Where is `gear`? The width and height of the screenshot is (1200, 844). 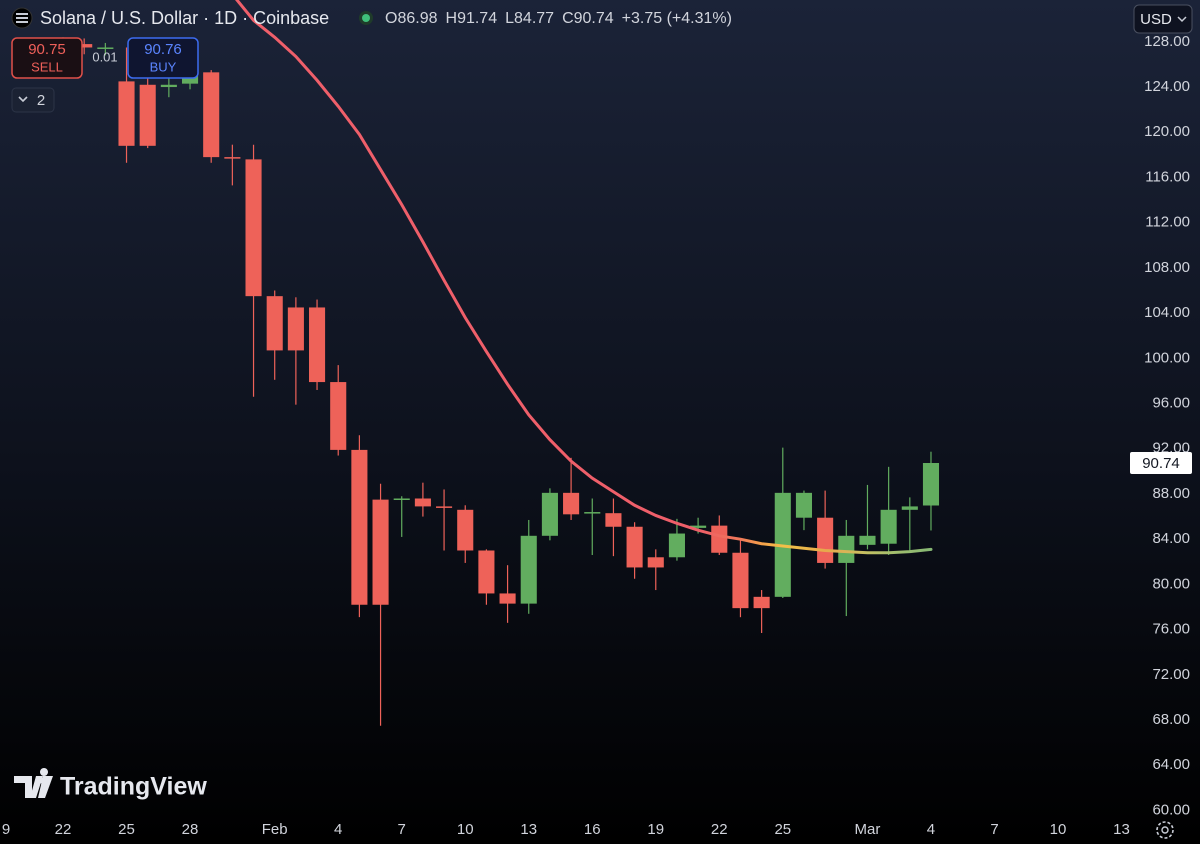
gear is located at coordinates (1165, 830).